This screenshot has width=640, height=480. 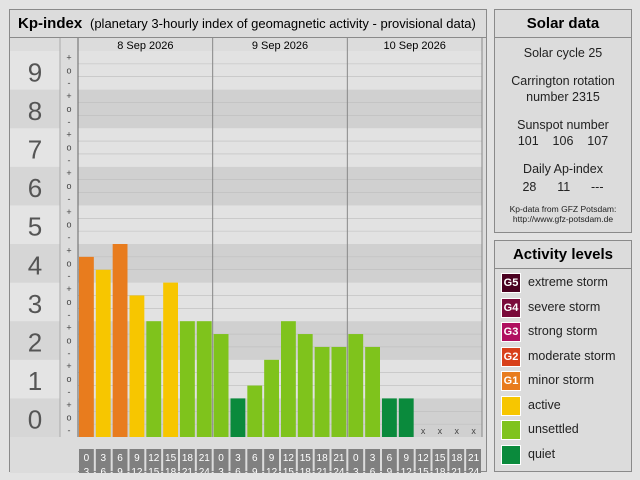 I want to click on level-label: active, so click(x=544, y=404).